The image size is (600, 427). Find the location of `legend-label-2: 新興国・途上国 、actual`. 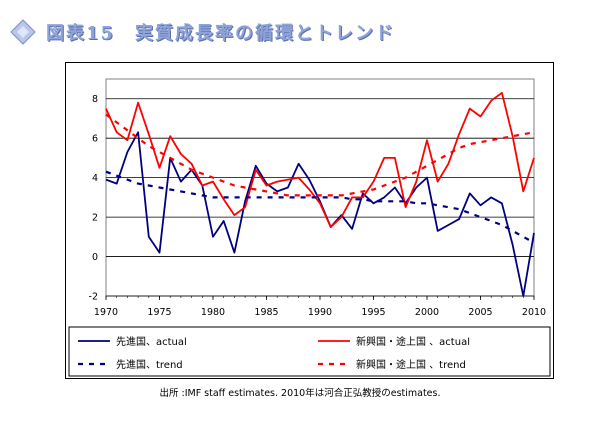

legend-label-2: 新興国・途上国 、actual is located at coordinates (413, 341).